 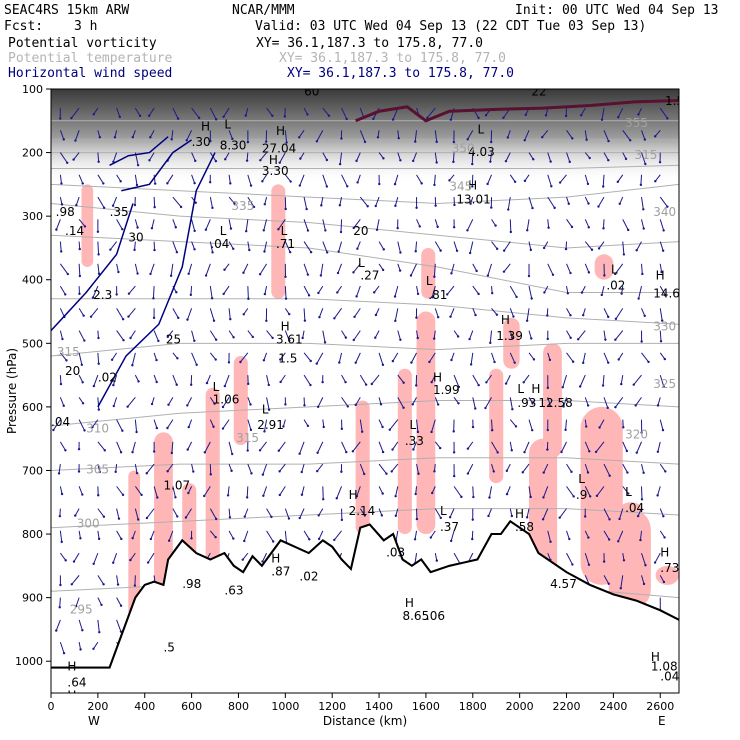 I want to click on contour-label: 315, so click(x=247, y=438).